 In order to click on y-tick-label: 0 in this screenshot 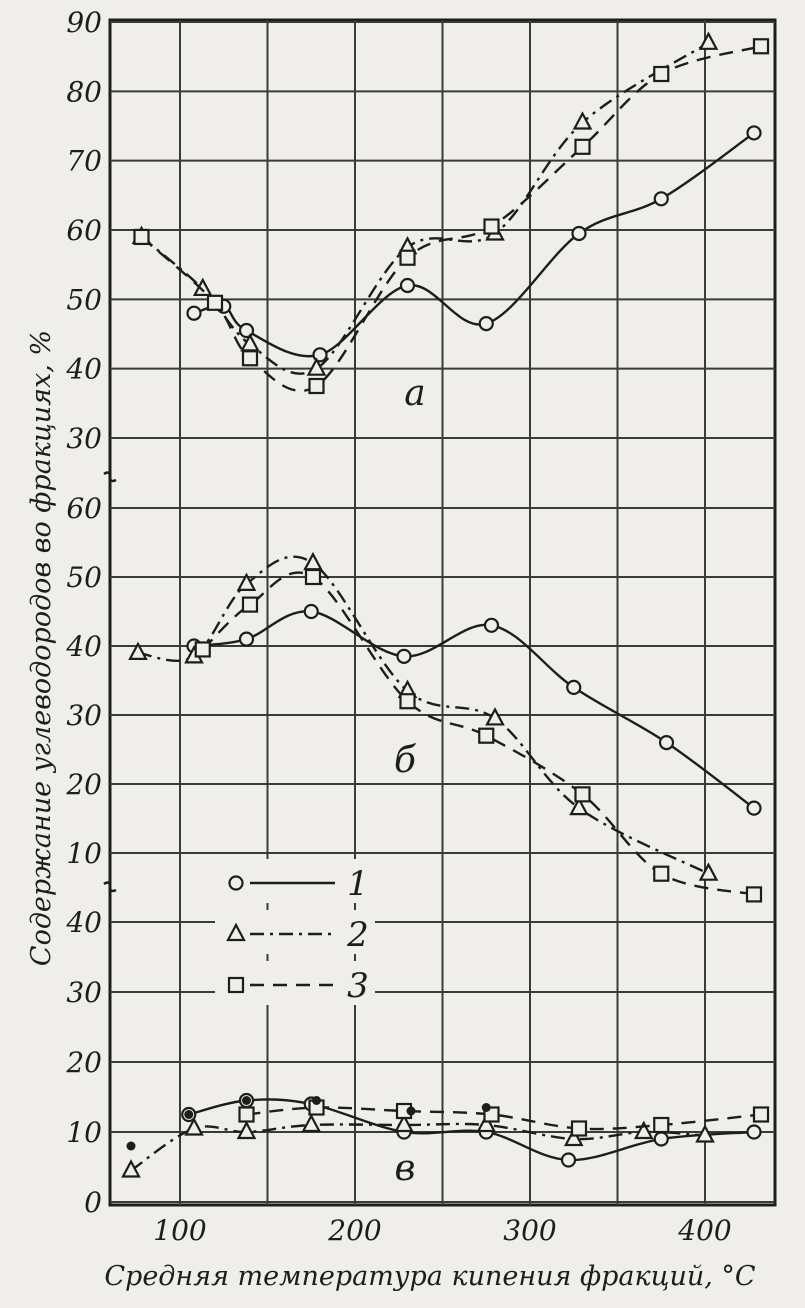, I will do `click(93, 1202)`.